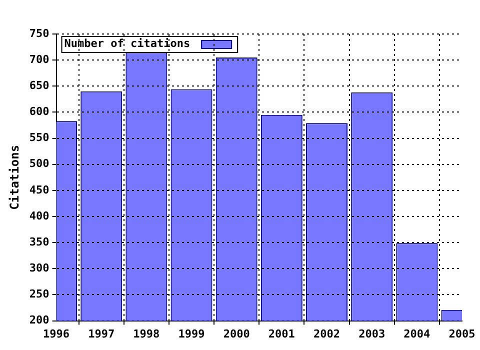 The width and height of the screenshot is (480, 350). What do you see at coordinates (39, 320) in the screenshot?
I see `y-tick-label: 200` at bounding box center [39, 320].